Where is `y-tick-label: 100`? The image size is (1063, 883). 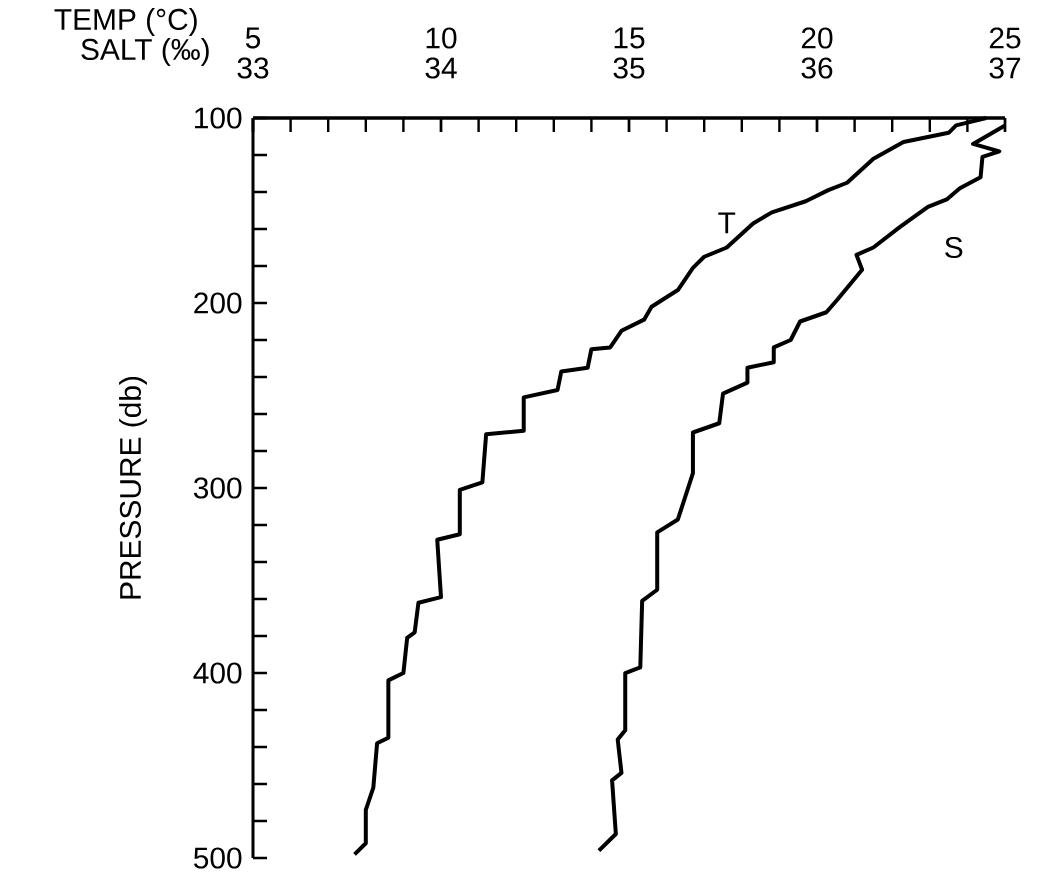
y-tick-label: 100 is located at coordinates (218, 118).